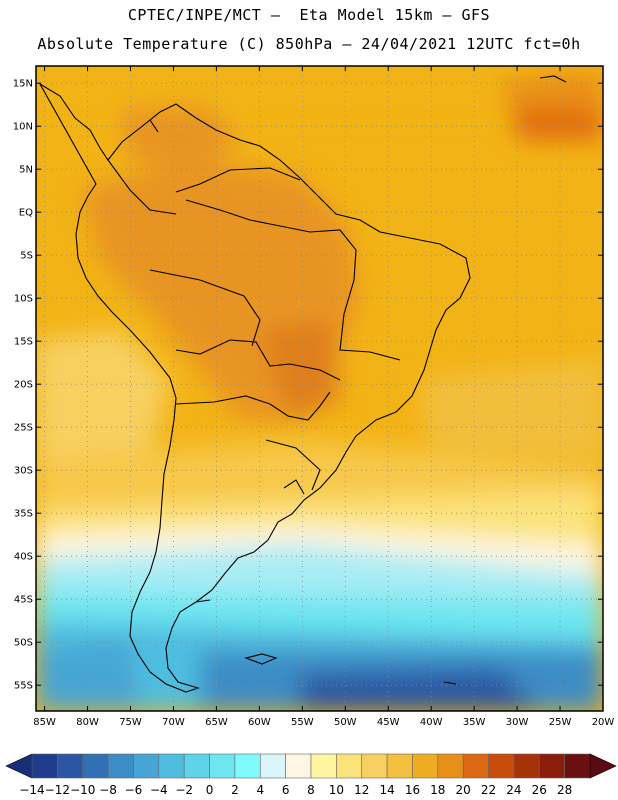  What do you see at coordinates (513, 790) in the screenshot?
I see `colorbar-label: 24` at bounding box center [513, 790].